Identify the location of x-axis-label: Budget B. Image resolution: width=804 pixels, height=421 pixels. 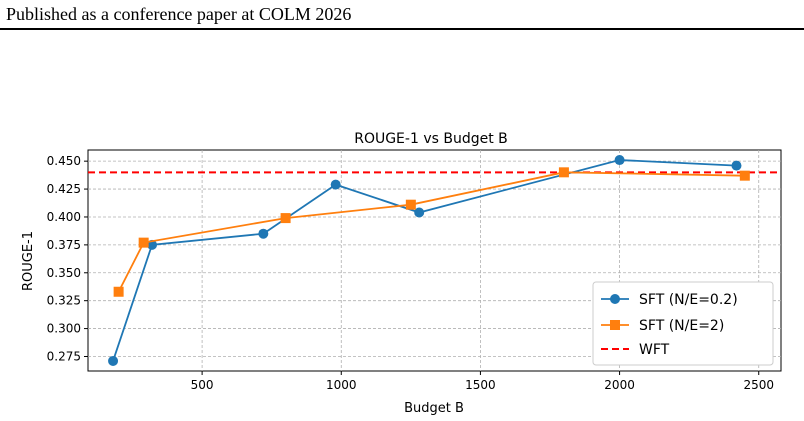
(434, 408).